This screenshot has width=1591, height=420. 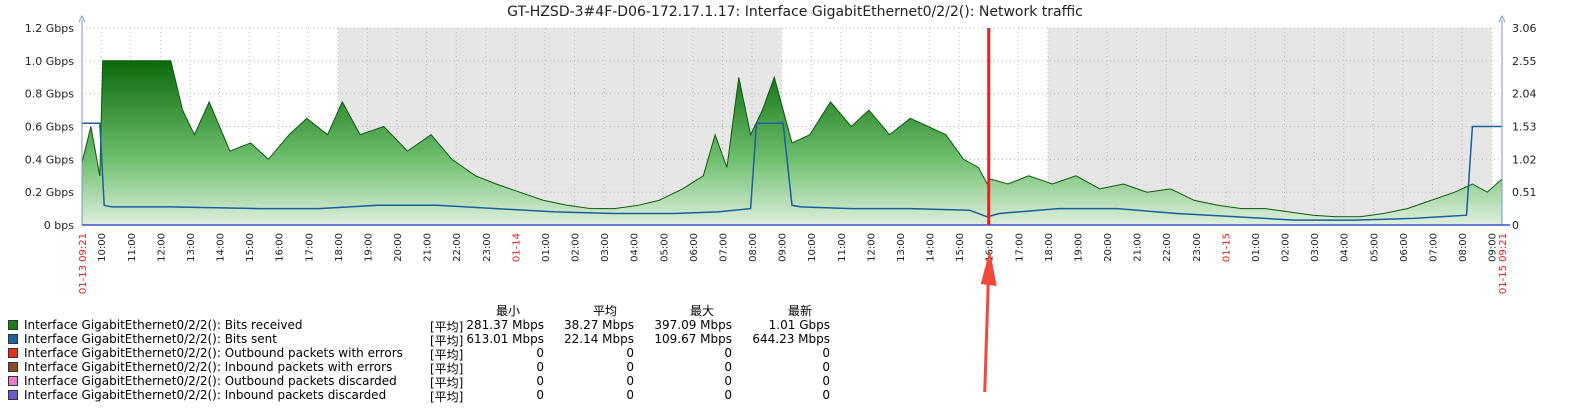 What do you see at coordinates (791, 339) in the screenshot?
I see `legend-last: 644.23 Mbps` at bounding box center [791, 339].